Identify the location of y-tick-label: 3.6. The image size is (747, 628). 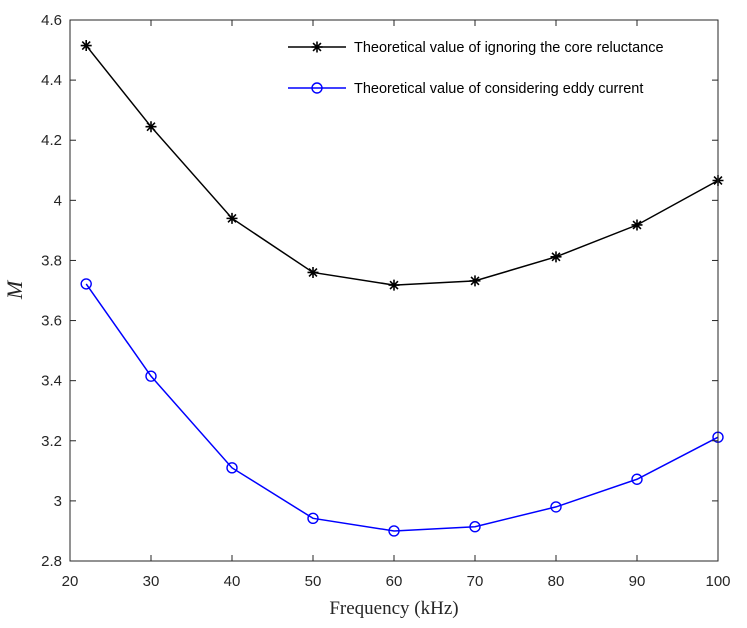
(51, 321).